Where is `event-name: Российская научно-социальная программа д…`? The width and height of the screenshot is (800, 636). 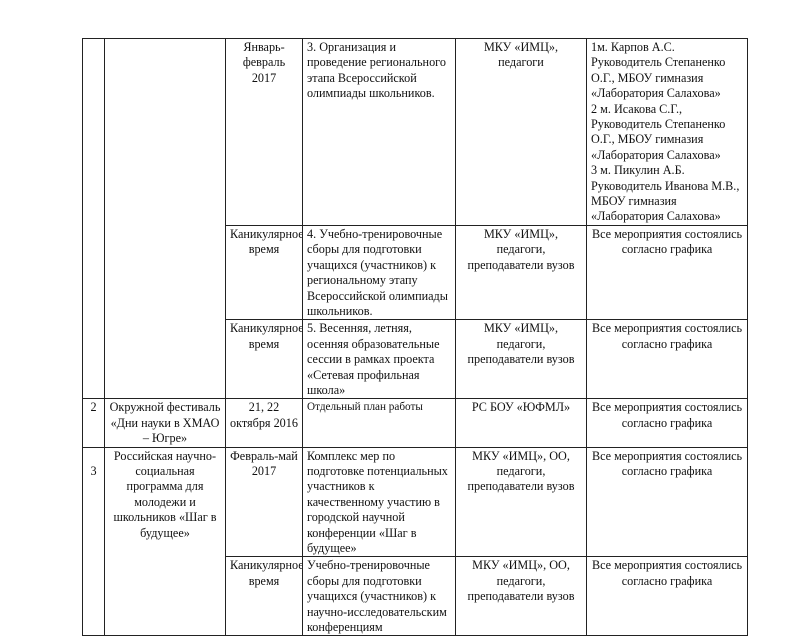
event-name: Российская научно-социальная программа д… is located at coordinates (165, 541).